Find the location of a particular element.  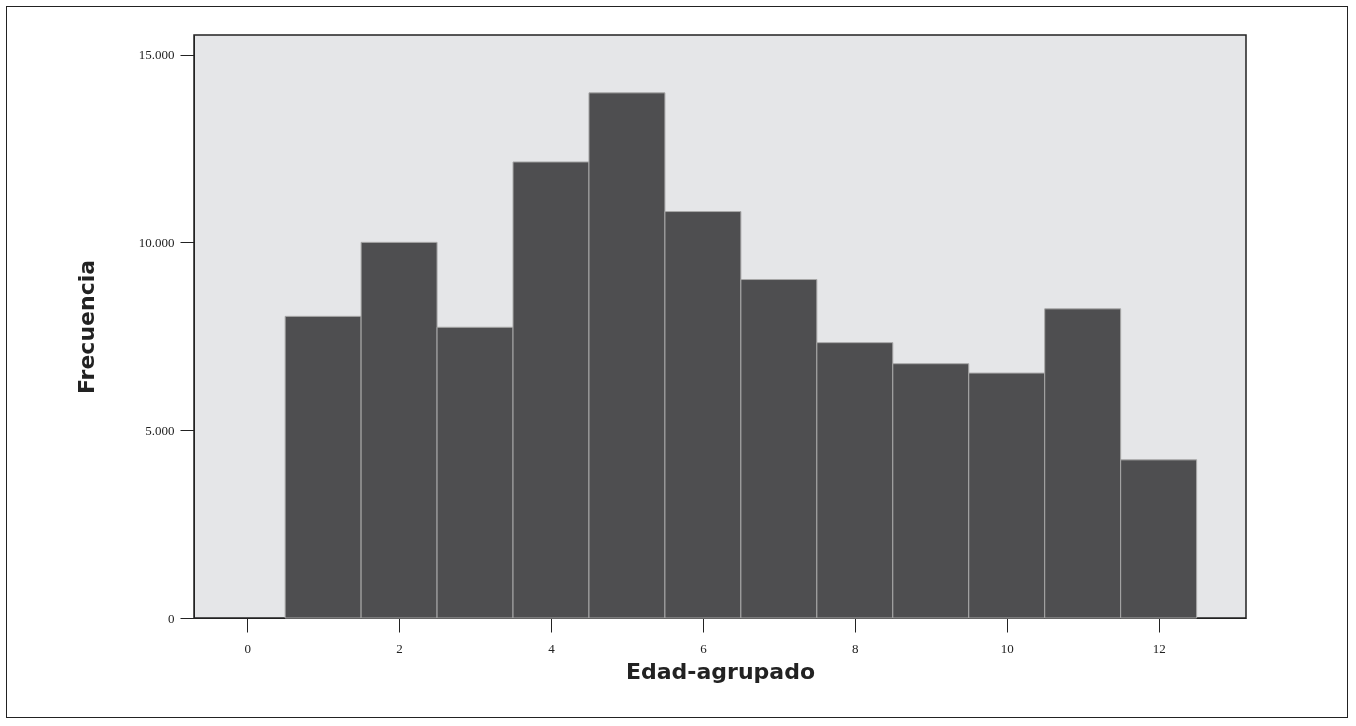

x-tick-label: 0 is located at coordinates (247, 648).